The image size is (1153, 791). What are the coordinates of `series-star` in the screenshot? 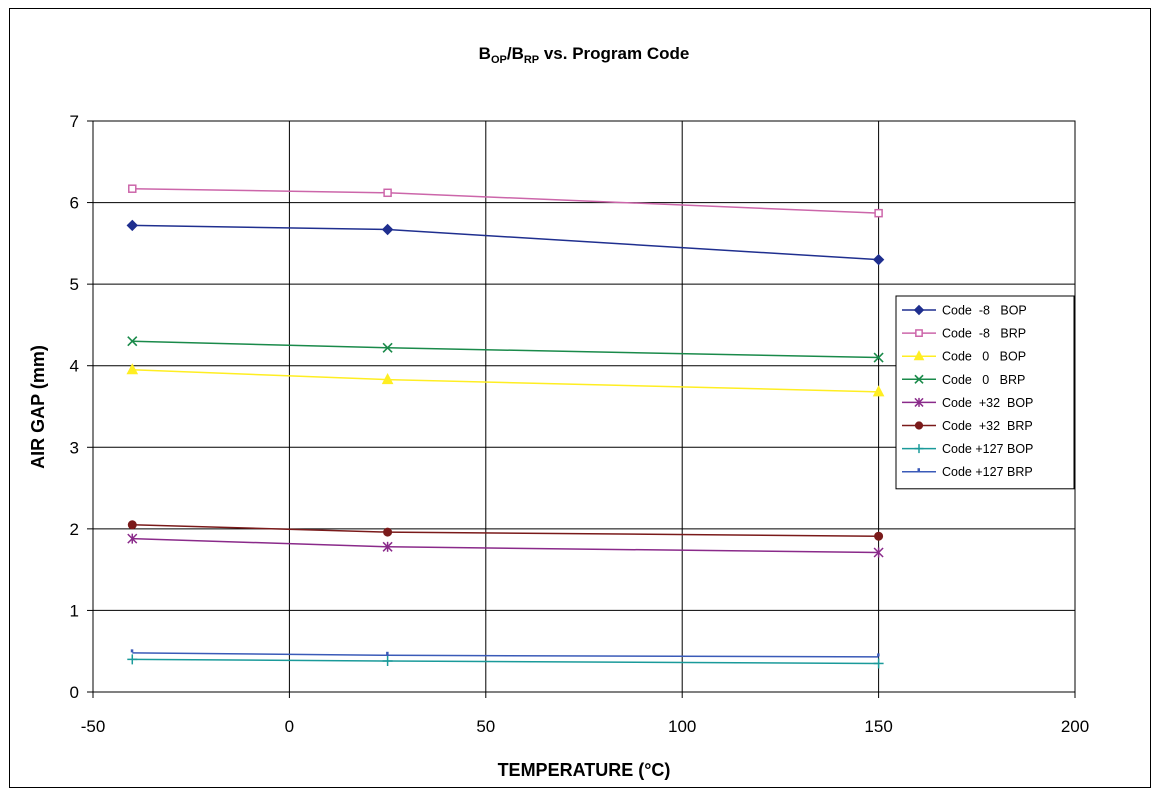 It's located at (505, 545).